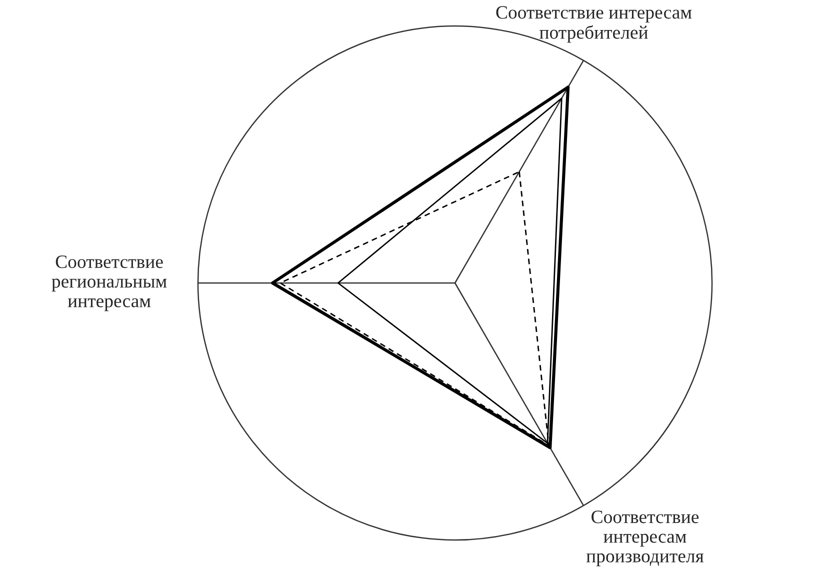 The width and height of the screenshot is (833, 580). I want to click on spoke-label: Соответствие региональным интересам, so click(109, 283).